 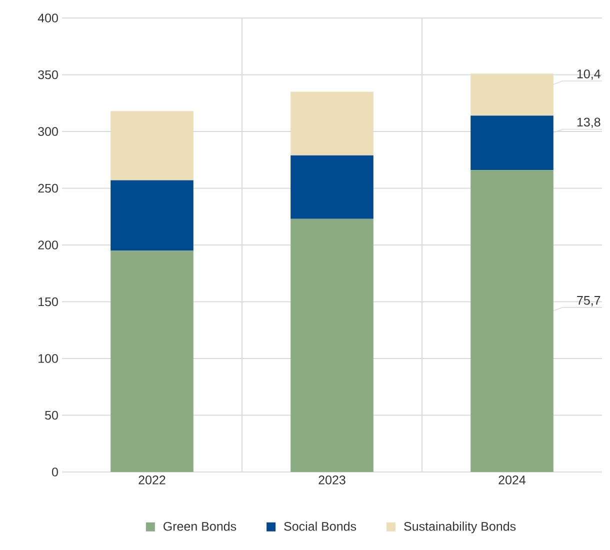 I want to click on y-tick-label: 50, so click(x=51, y=415).